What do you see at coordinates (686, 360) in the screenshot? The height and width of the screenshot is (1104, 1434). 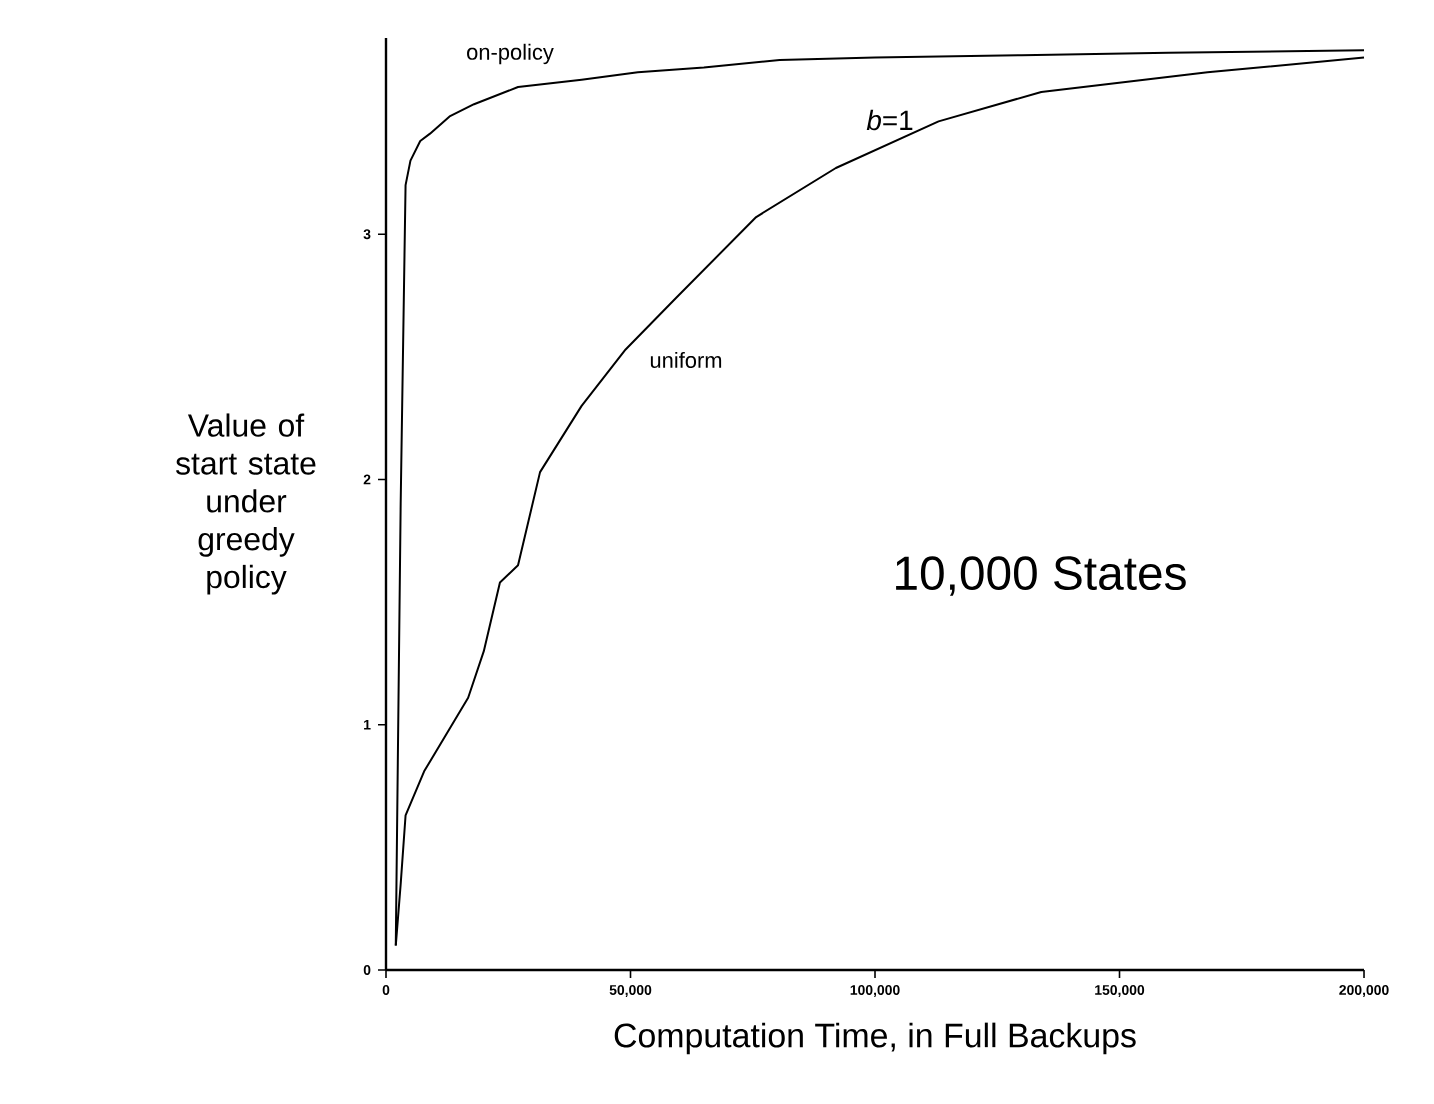 I see `annotation: uniform` at bounding box center [686, 360].